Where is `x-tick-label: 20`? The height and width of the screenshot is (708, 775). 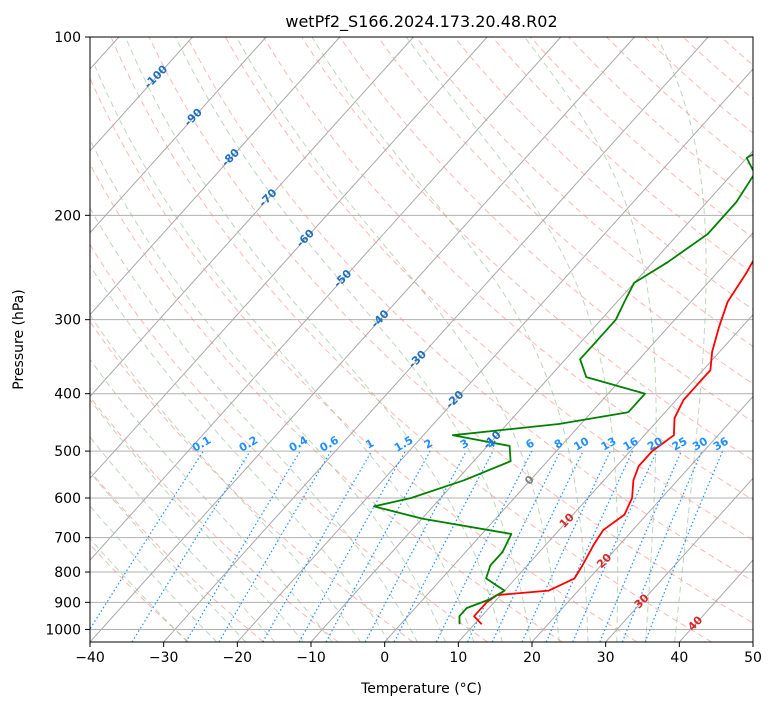 x-tick-label: 20 is located at coordinates (532, 658).